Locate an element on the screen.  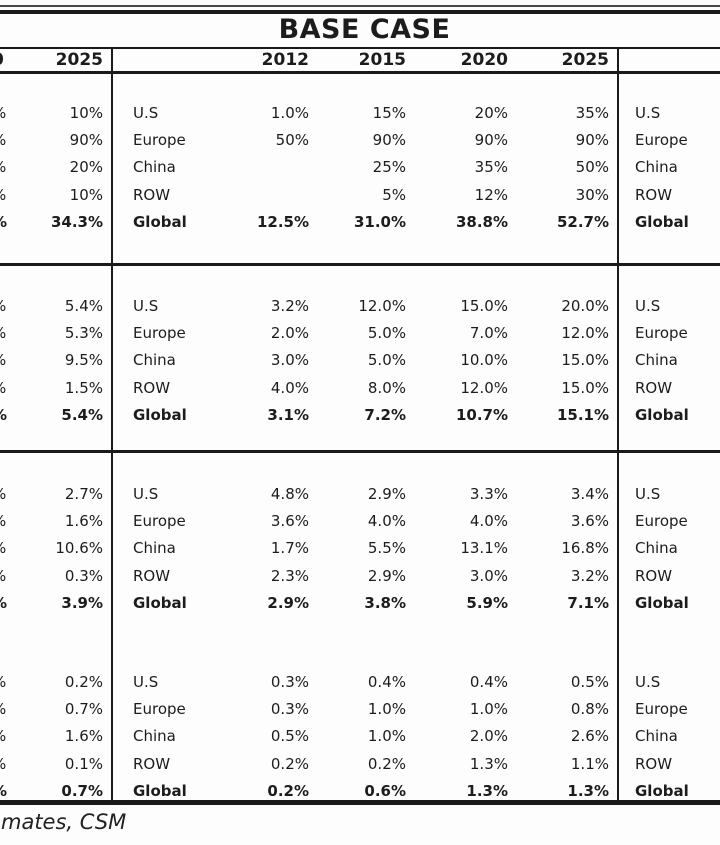
value-2025: 15.1% is located at coordinates (582, 415).